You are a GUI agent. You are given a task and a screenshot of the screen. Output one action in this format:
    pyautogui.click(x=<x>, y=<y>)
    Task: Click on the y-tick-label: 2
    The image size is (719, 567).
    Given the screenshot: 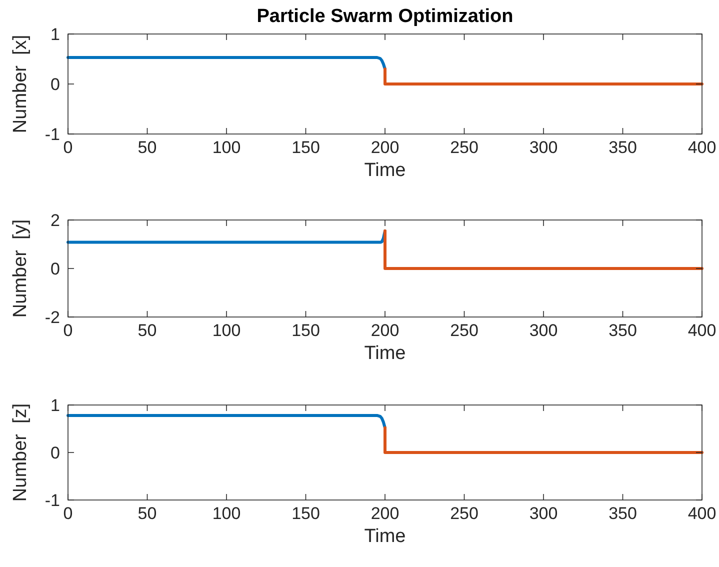 What is the action you would take?
    pyautogui.click(x=55, y=220)
    